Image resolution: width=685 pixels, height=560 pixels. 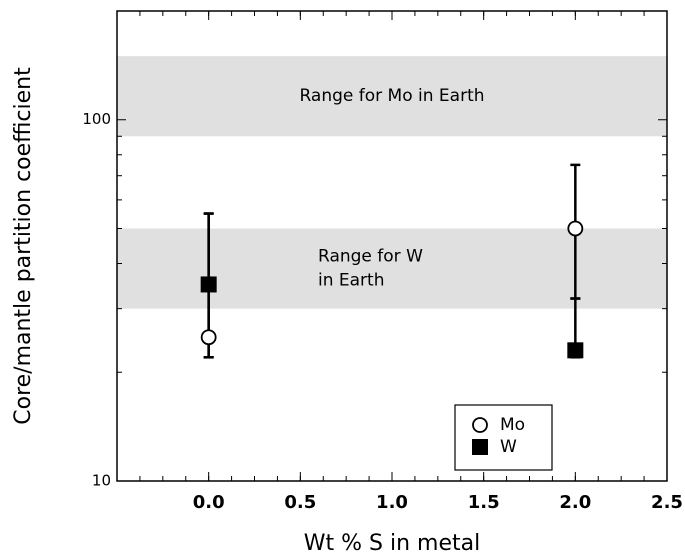 I want to click on x-axis-label: Wt % S in metal, so click(x=392, y=543).